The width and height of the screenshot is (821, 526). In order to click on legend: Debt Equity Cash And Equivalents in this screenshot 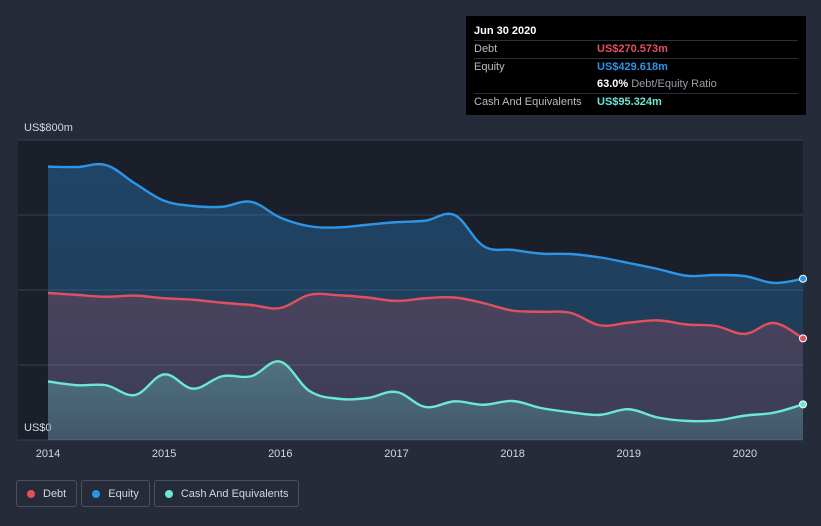, I will do `click(158, 493)`.